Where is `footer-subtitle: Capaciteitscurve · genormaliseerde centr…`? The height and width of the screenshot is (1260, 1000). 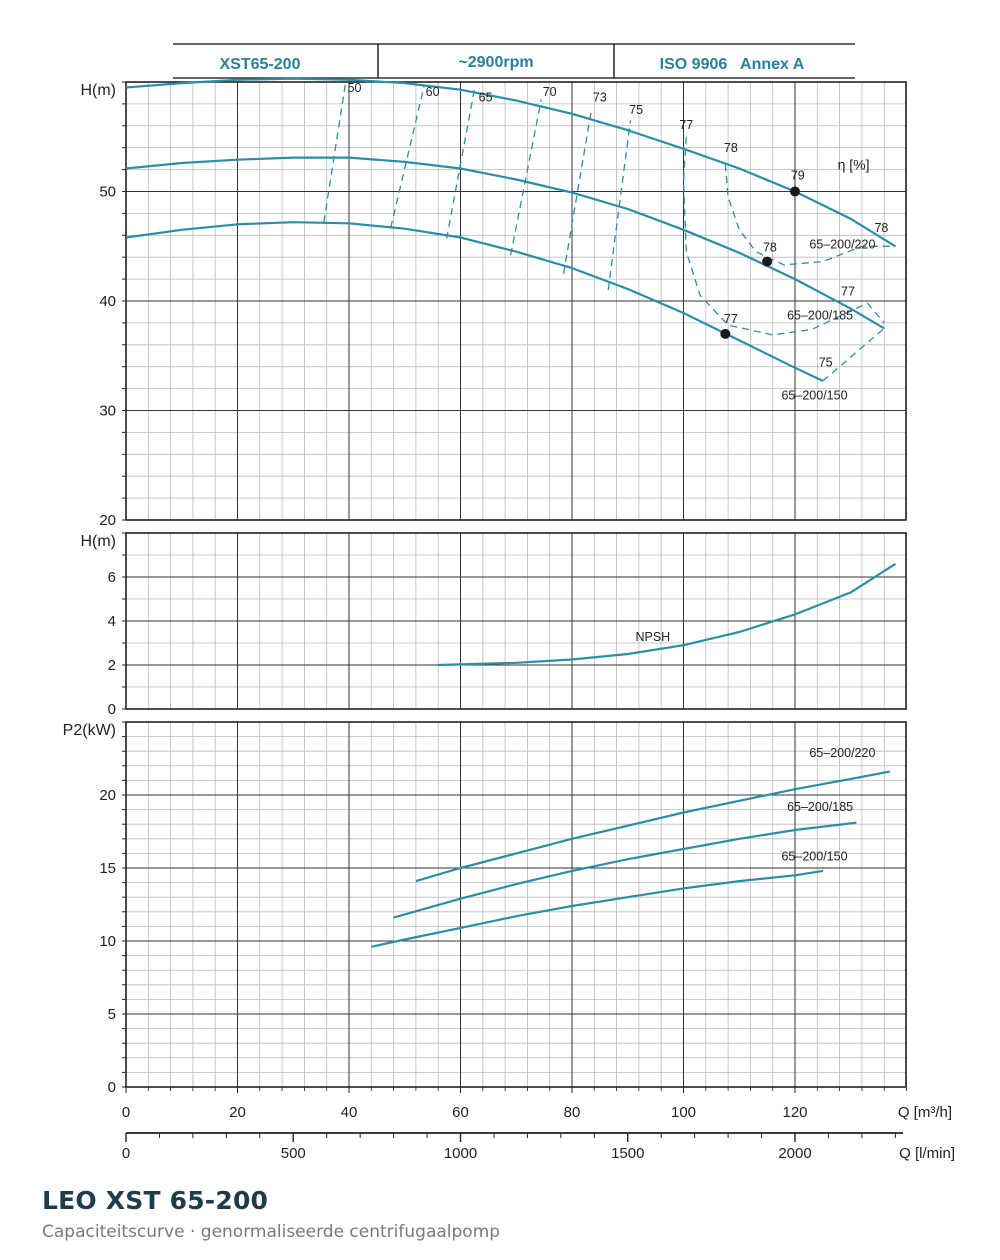 footer-subtitle: Capaciteitscurve · genormaliseerde centr… is located at coordinates (271, 1232).